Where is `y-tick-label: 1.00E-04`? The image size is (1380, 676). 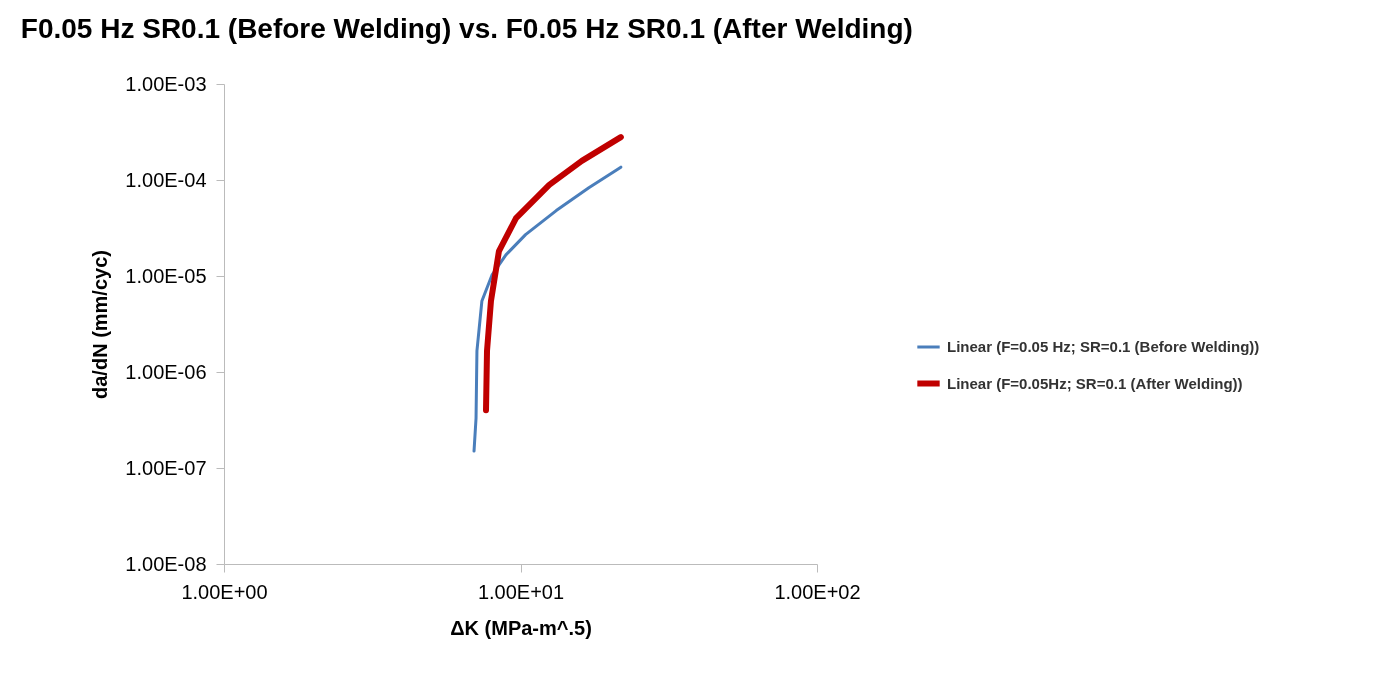
y-tick-label: 1.00E-04 is located at coordinates (166, 179).